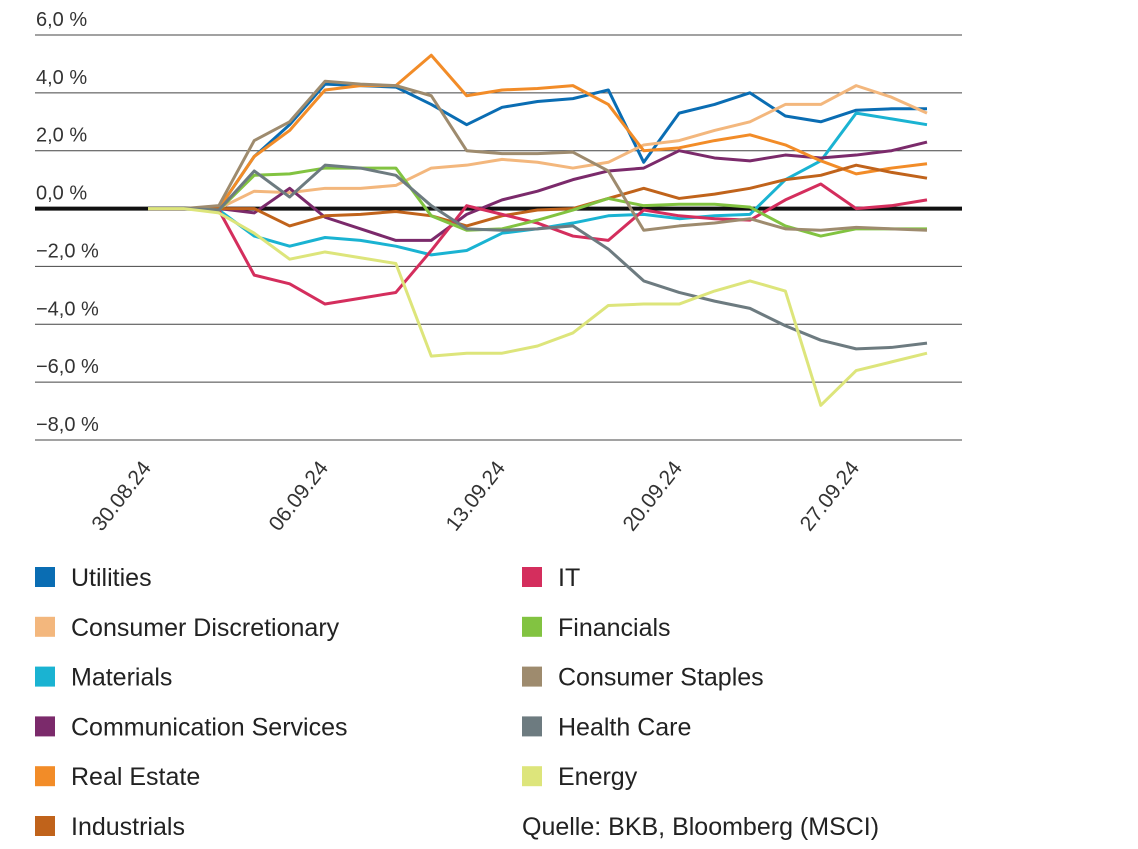 This screenshot has height=849, width=1138. What do you see at coordinates (121, 678) in the screenshot?
I see `legend-label: Materials` at bounding box center [121, 678].